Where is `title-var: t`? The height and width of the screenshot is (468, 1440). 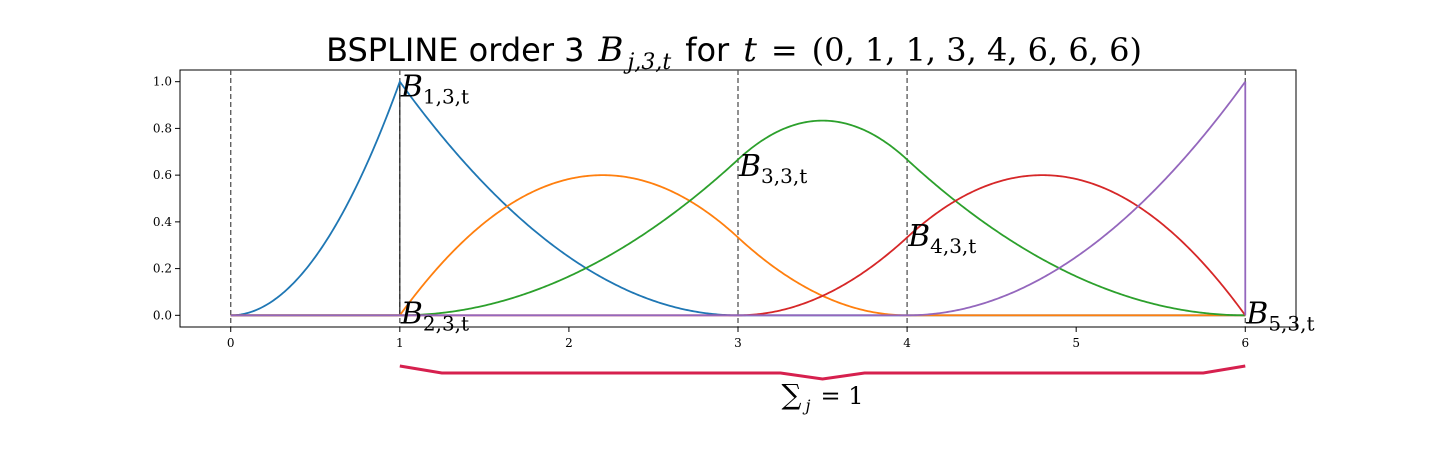 title-var: t is located at coordinates (750, 50).